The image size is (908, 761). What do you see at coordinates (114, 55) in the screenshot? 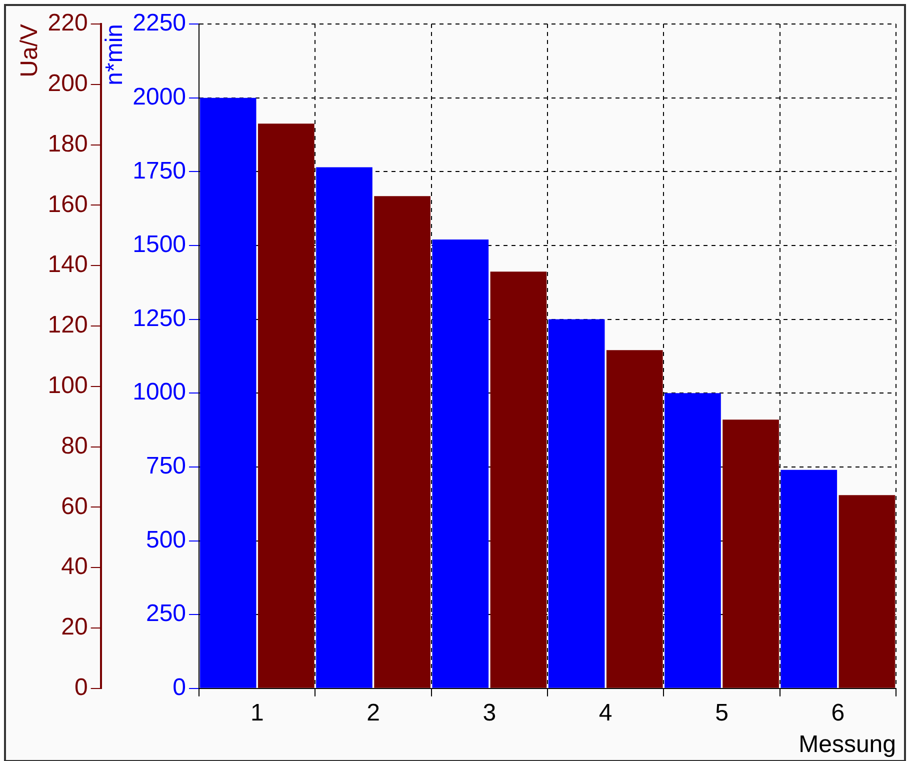
I see `y-axis-title: n*min` at bounding box center [114, 55].